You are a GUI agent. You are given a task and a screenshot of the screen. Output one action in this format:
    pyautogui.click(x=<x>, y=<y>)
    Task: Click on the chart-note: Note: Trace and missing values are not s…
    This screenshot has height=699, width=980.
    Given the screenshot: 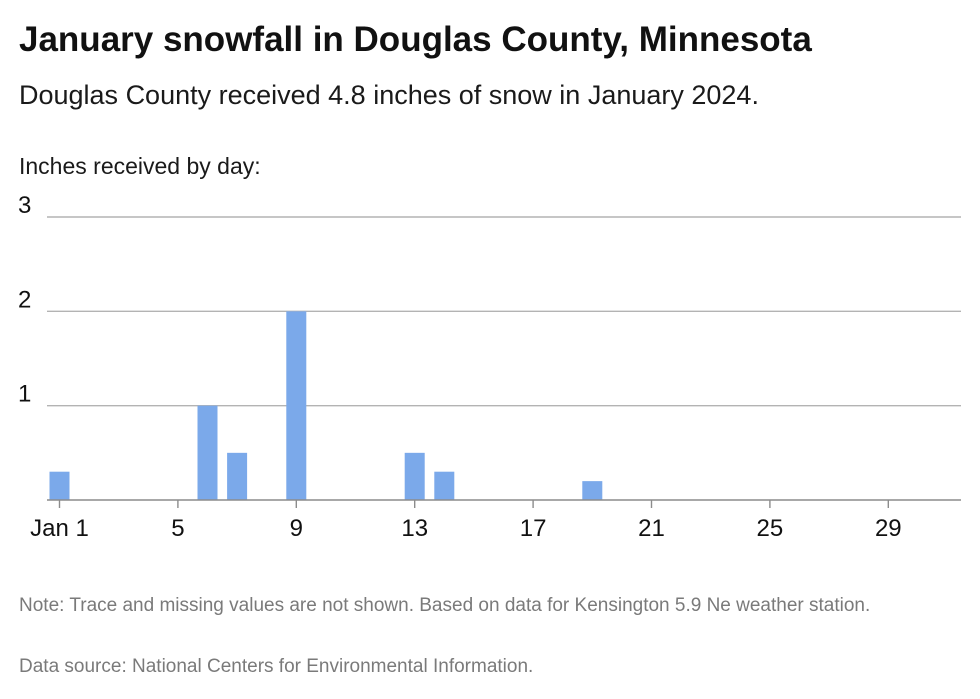 What is the action you would take?
    pyautogui.click(x=445, y=605)
    